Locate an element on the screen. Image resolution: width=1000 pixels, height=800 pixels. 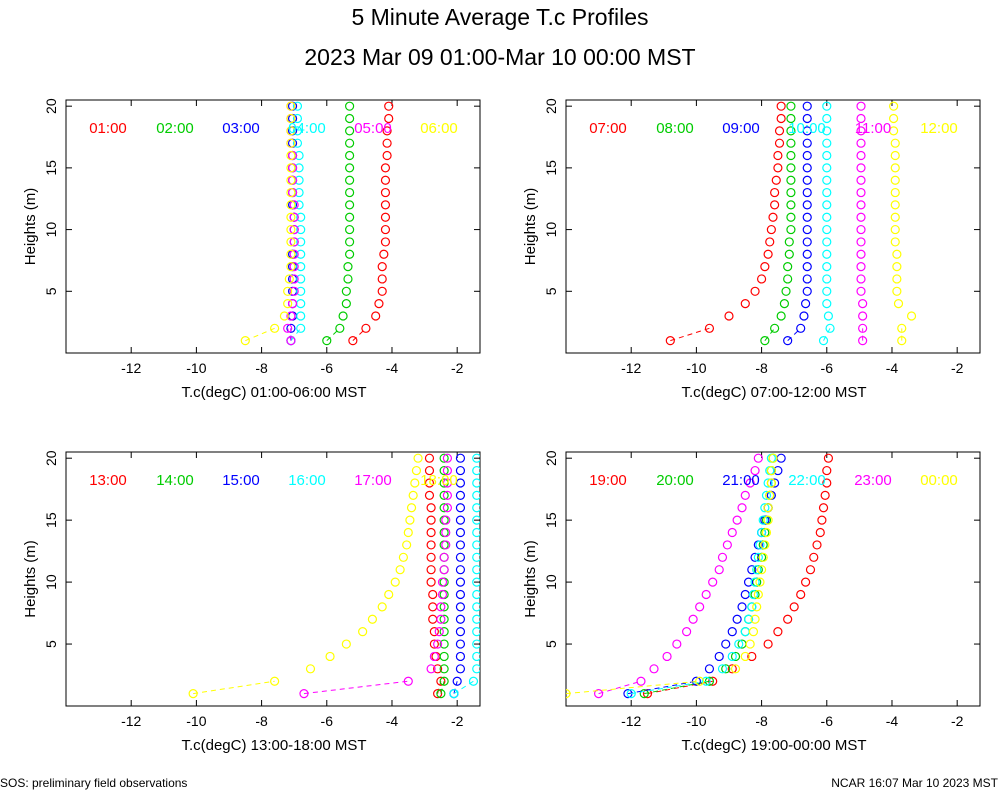
series-15:00-link is located at coordinates (455, 687).